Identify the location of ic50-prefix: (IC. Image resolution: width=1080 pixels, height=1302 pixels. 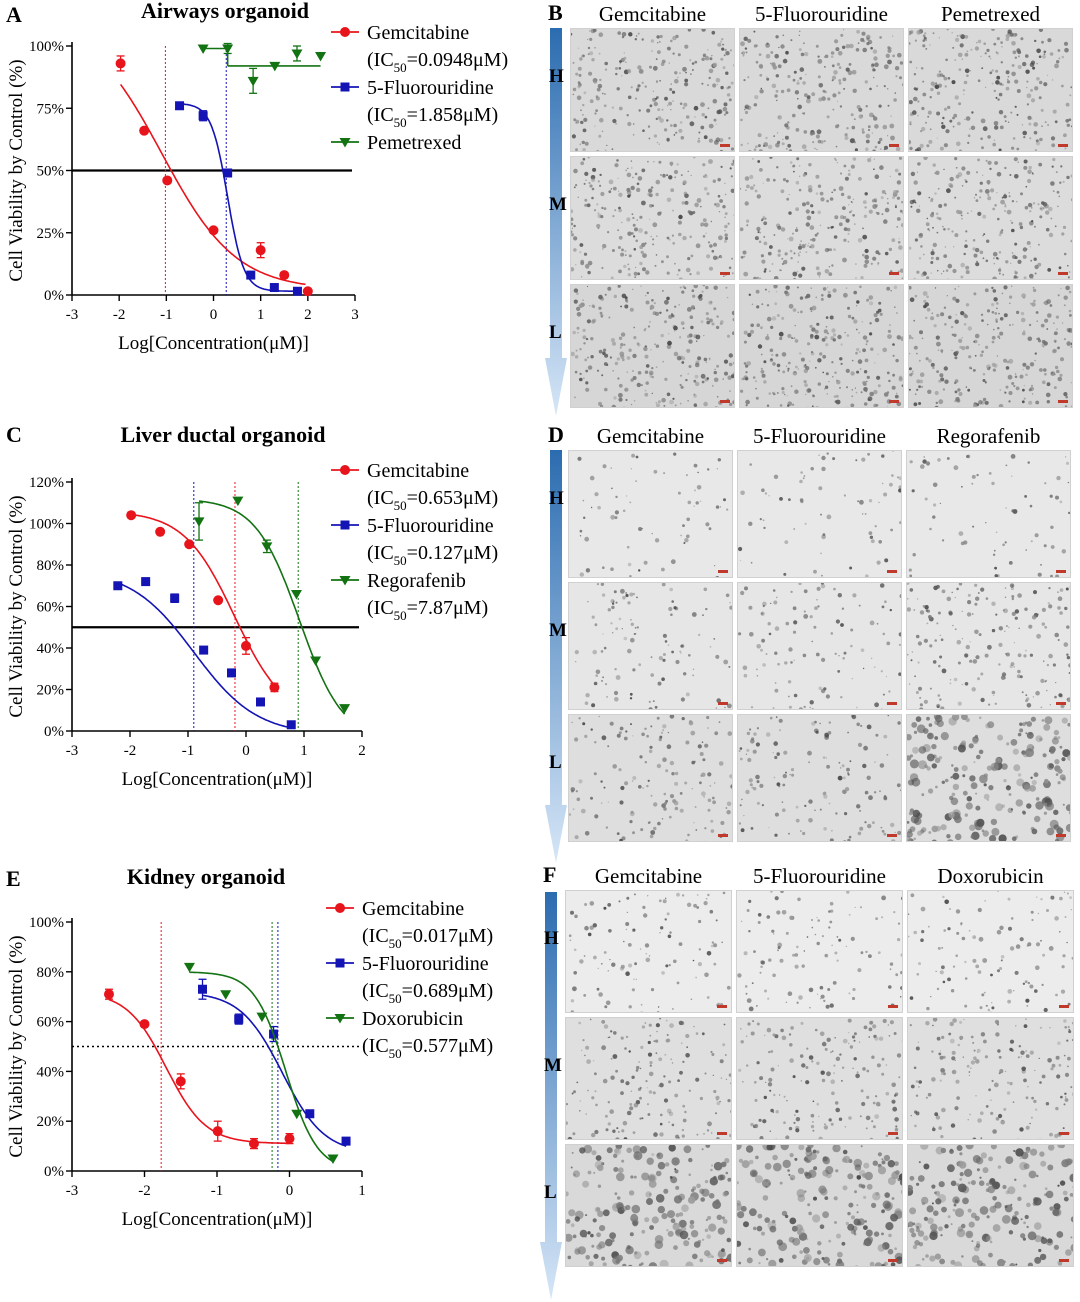
(380, 60).